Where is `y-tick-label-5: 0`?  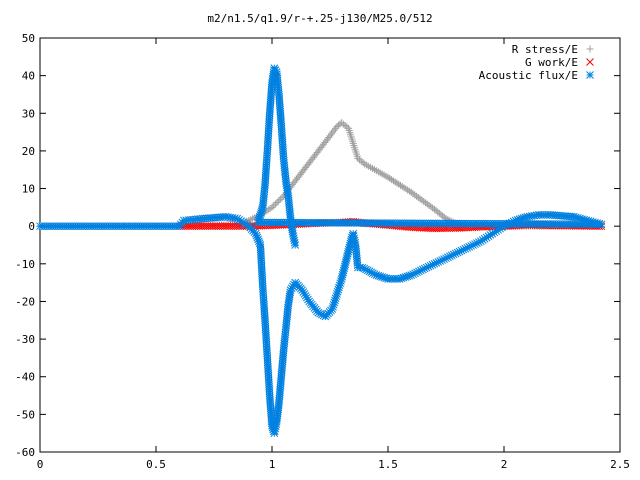
y-tick-label-5: 0 is located at coordinates (31, 226).